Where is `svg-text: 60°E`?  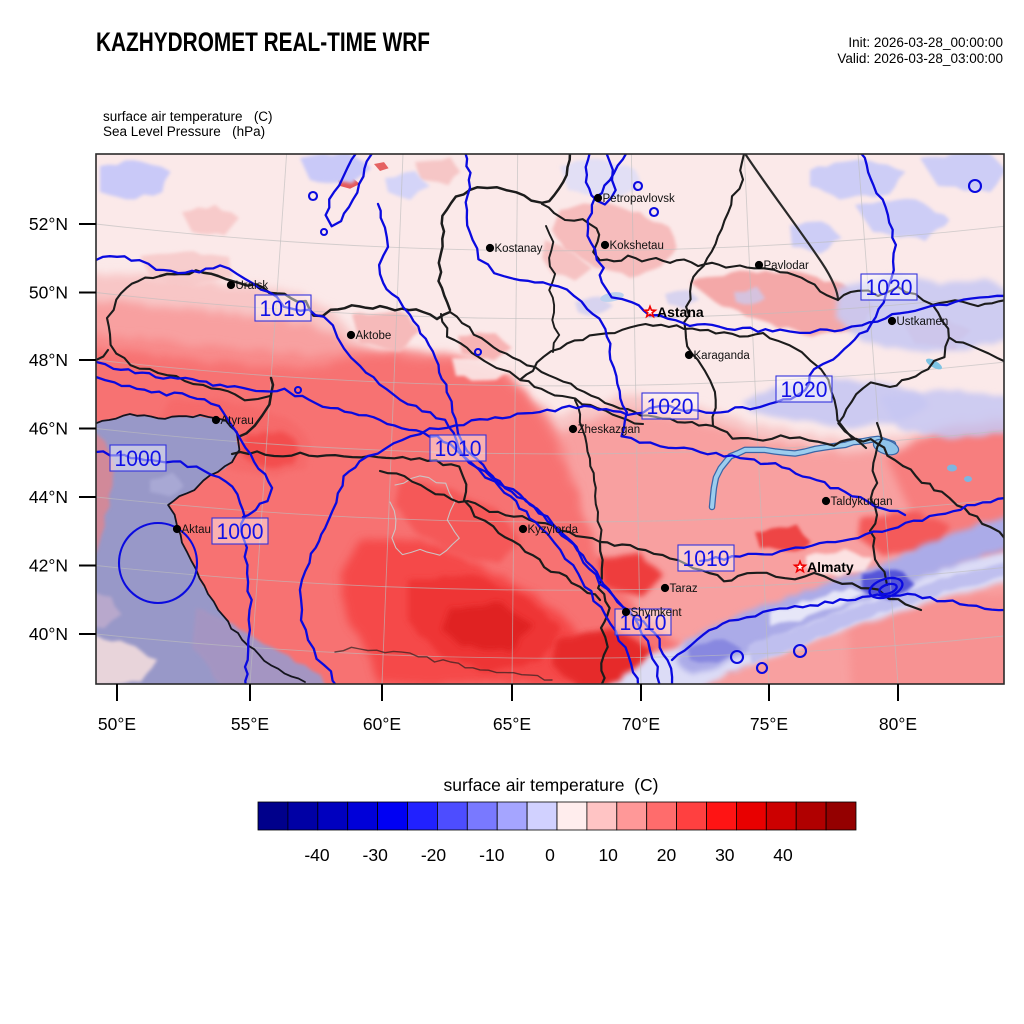 svg-text: 60°E is located at coordinates (382, 724).